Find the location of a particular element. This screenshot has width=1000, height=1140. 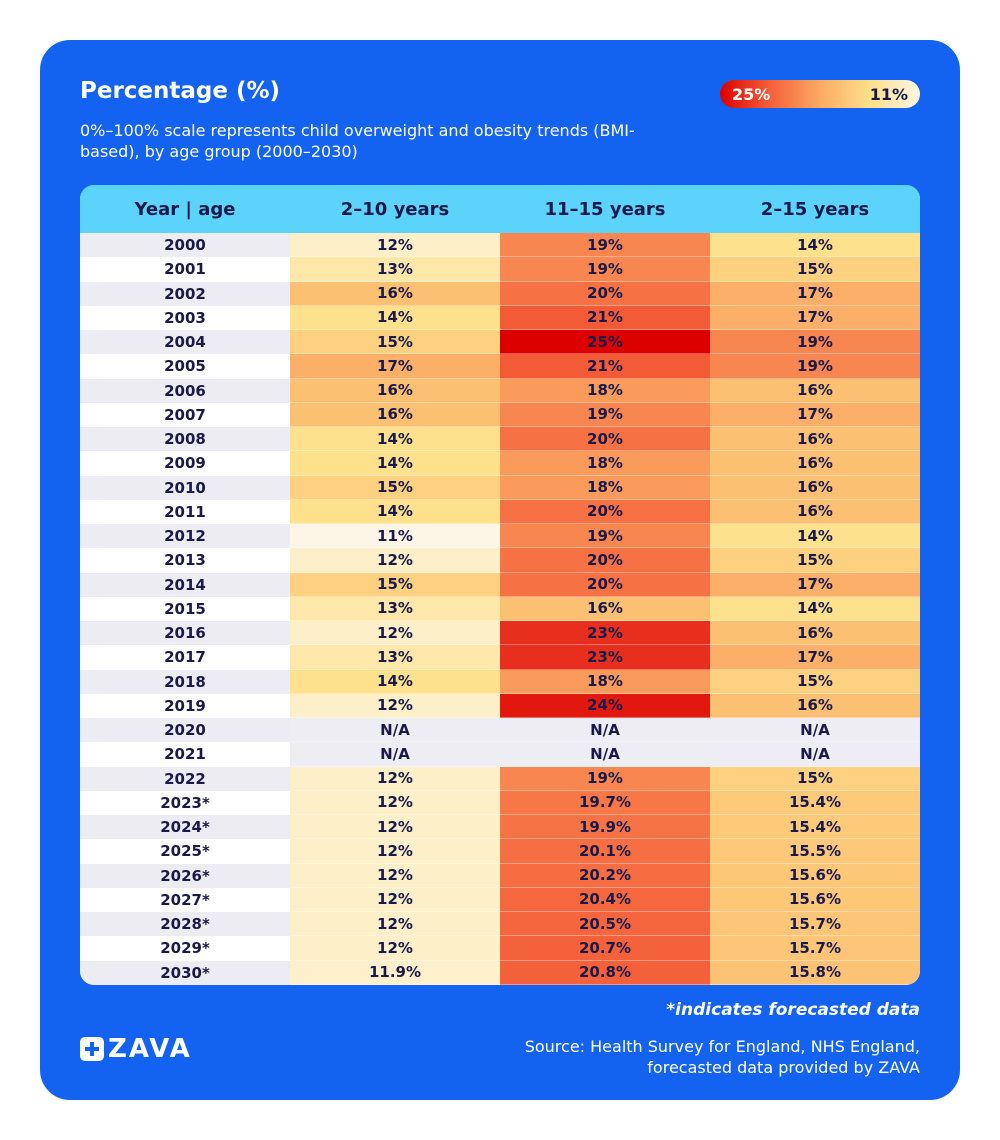

year-cell: 2009 is located at coordinates (185, 463).